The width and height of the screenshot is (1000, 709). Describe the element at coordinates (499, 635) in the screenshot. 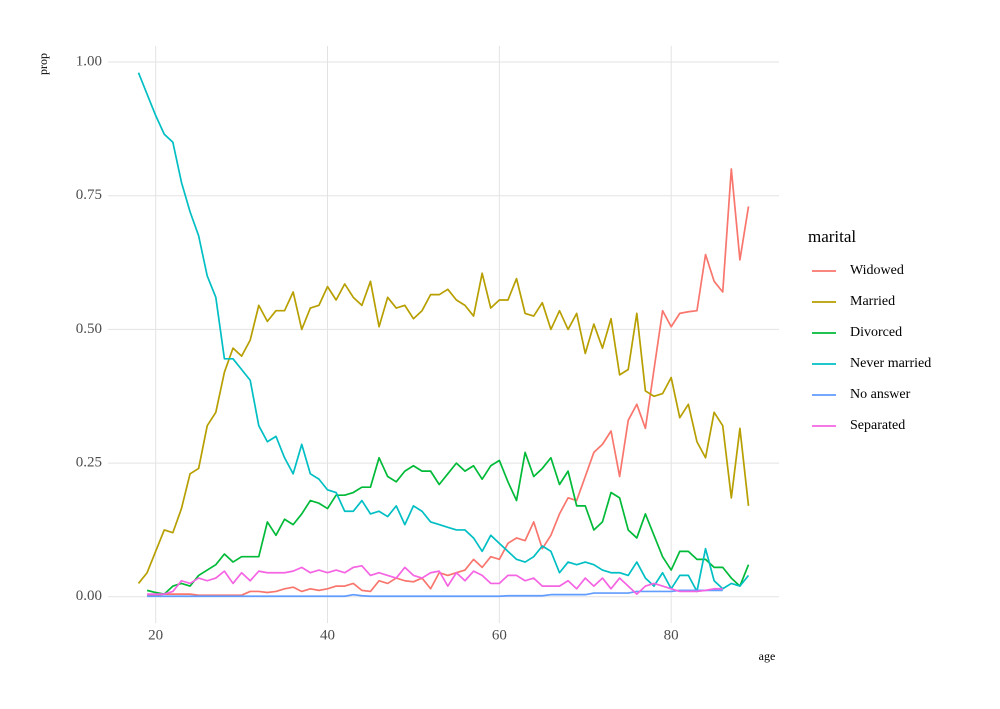

I see `x-tick-label: 60` at that location.